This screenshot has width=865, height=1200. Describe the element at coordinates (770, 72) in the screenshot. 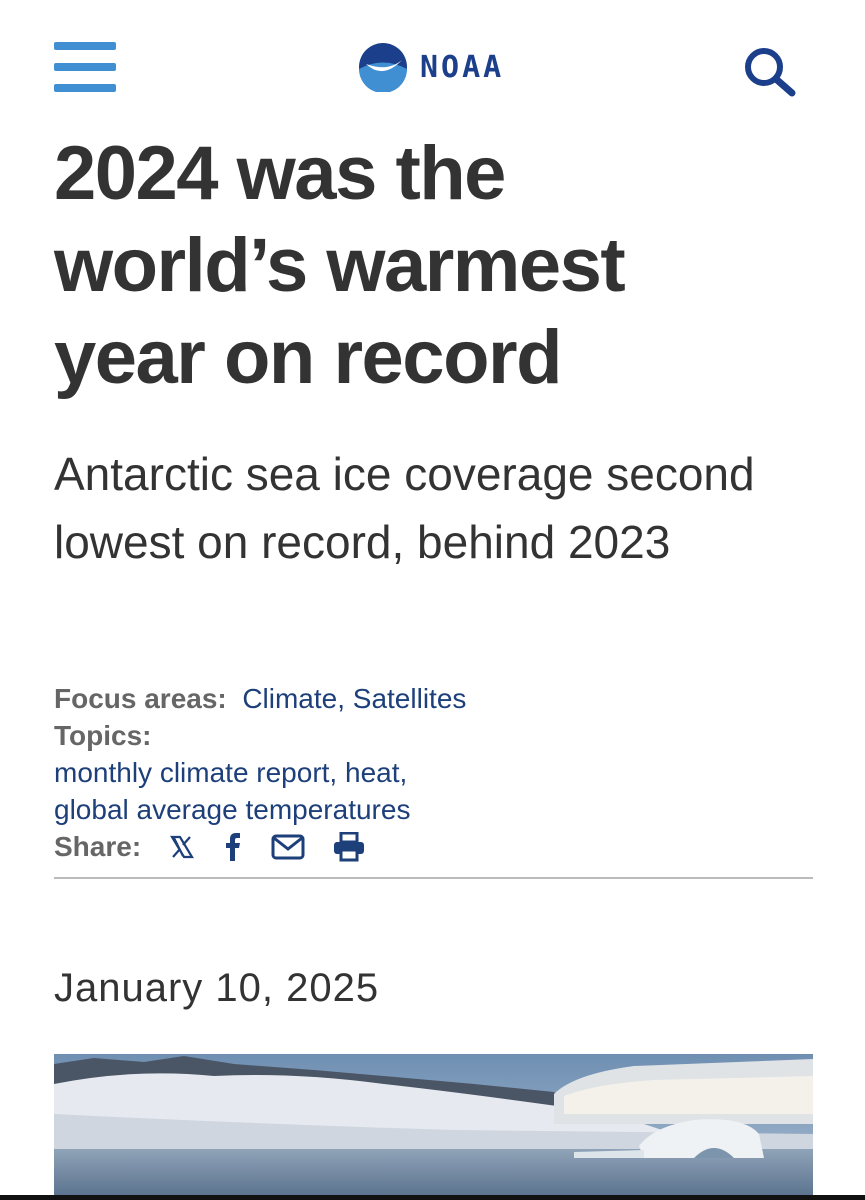

I see `search-button` at that location.